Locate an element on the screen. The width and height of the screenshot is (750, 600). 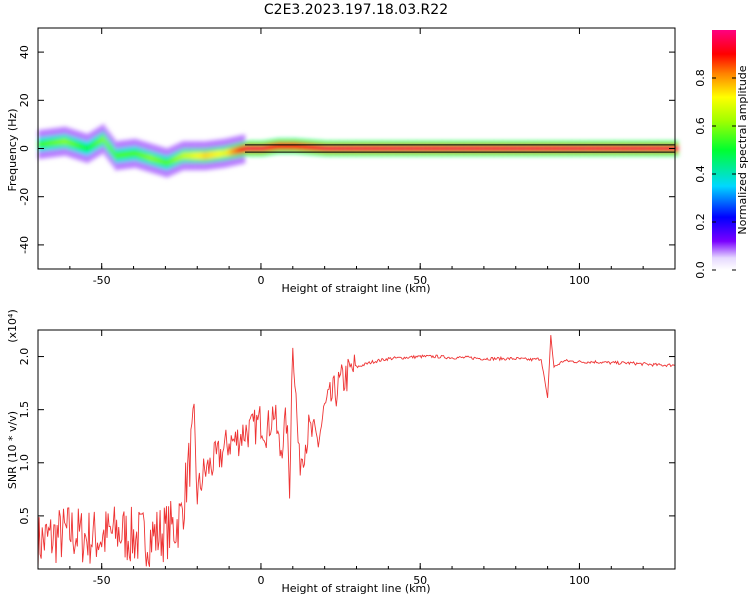
colorbar-tick-label: 0.2 is located at coordinates (700, 222).